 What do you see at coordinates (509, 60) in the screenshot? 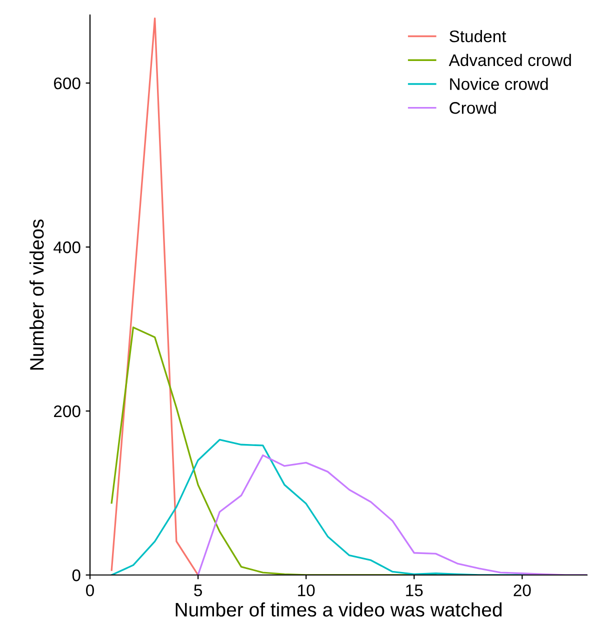
I see `legend-label: Advanced crowd` at bounding box center [509, 60].